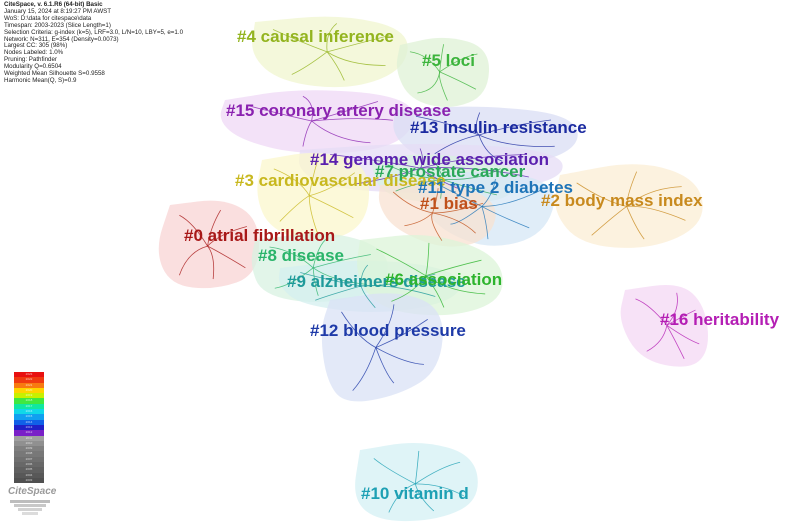 Image resolution: width=800 pixels, height=530 pixels. I want to click on logo-graphic, so click(30, 507).